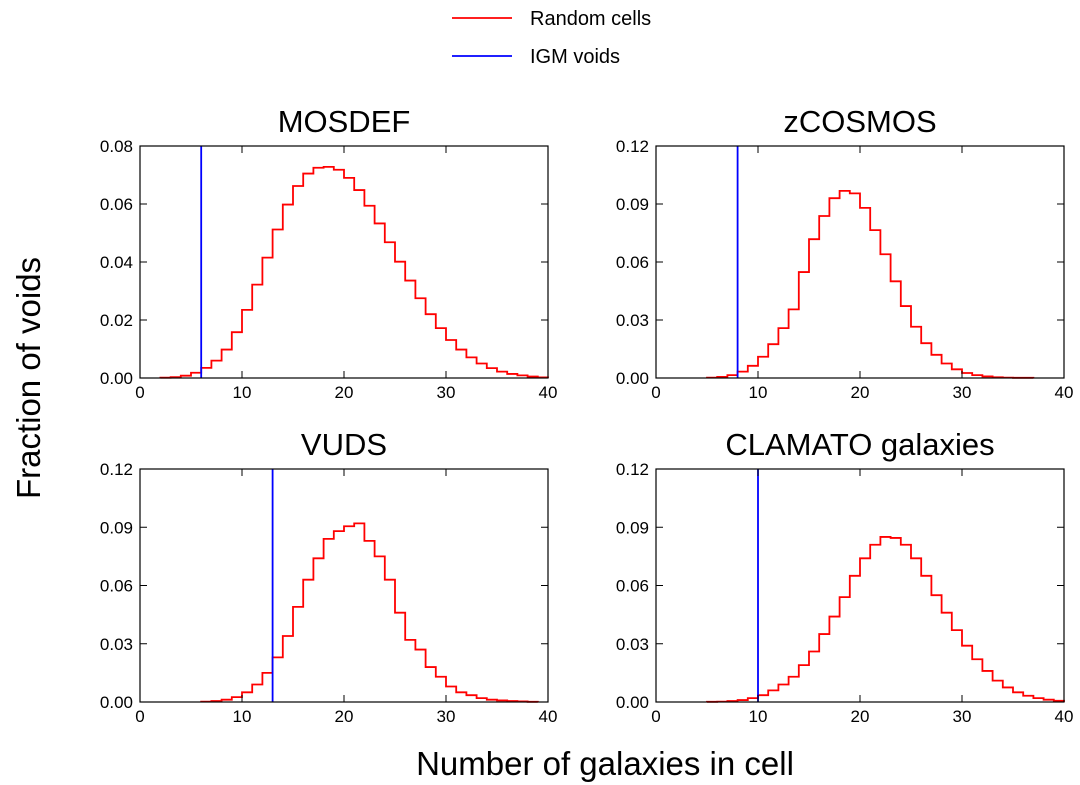  What do you see at coordinates (116, 262) in the screenshot?
I see `y-tick-label: 0.04` at bounding box center [116, 262].